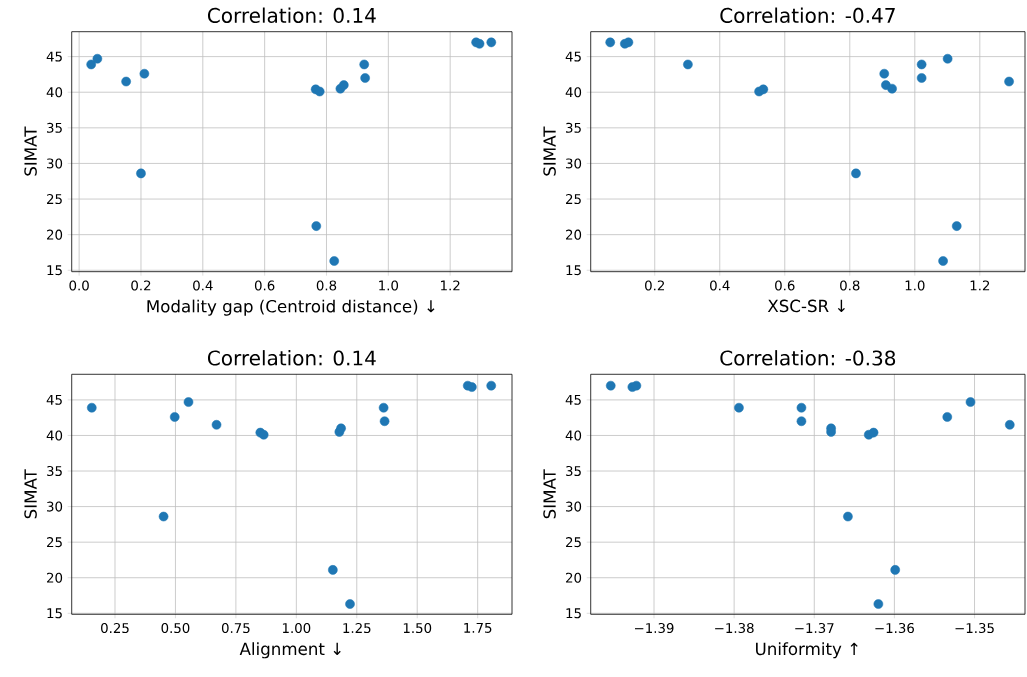 This screenshot has height=677, width=1027. Describe the element at coordinates (235, 628) in the screenshot. I see `x-tick-label: 0.75` at that location.